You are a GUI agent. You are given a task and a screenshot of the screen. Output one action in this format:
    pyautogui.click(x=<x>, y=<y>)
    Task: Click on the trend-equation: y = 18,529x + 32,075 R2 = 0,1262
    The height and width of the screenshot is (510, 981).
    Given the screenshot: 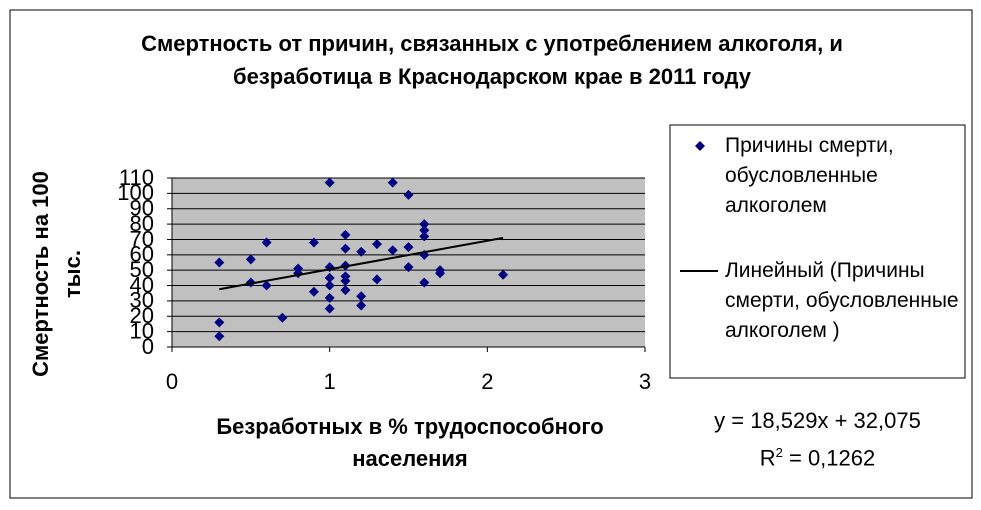 What is the action you would take?
    pyautogui.click(x=817, y=439)
    